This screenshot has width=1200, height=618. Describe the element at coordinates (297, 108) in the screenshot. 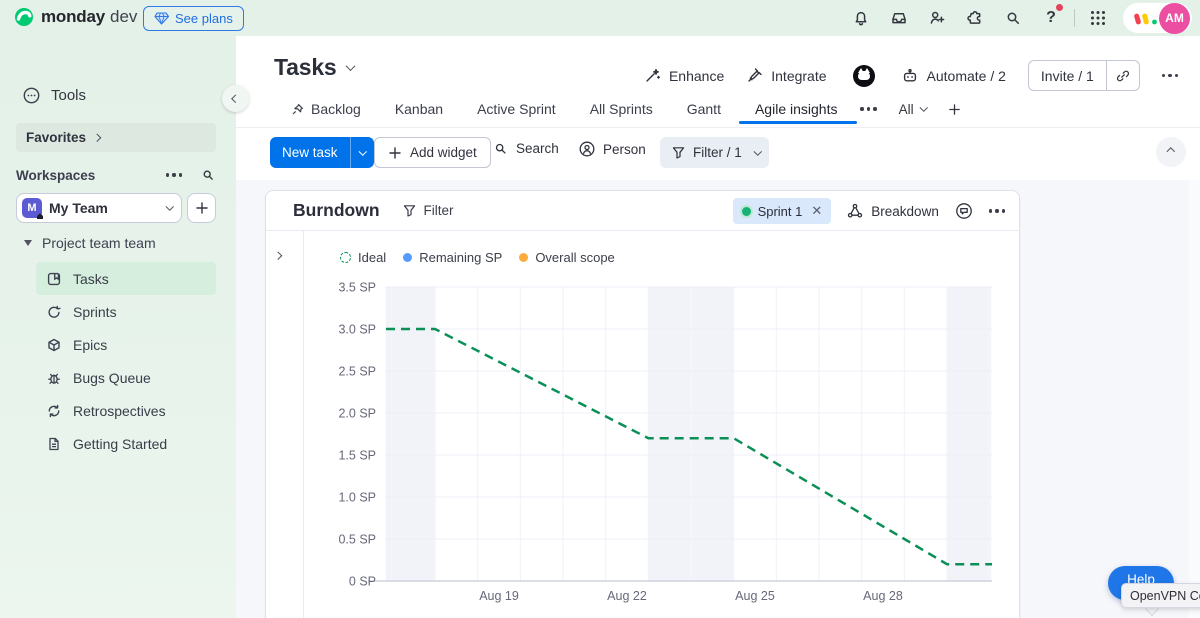

I see `pin-icon` at that location.